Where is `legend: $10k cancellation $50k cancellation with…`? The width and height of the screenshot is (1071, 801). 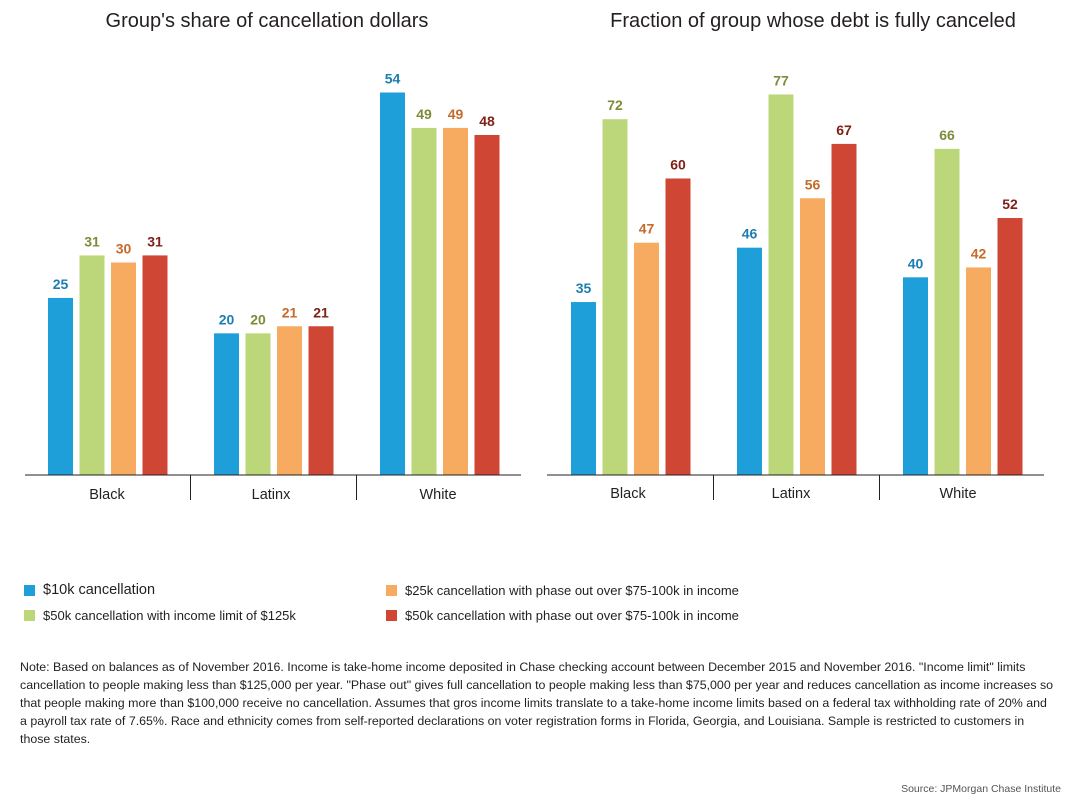
legend: $10k cancellation $50k cancellation with… is located at coordinates (404, 605).